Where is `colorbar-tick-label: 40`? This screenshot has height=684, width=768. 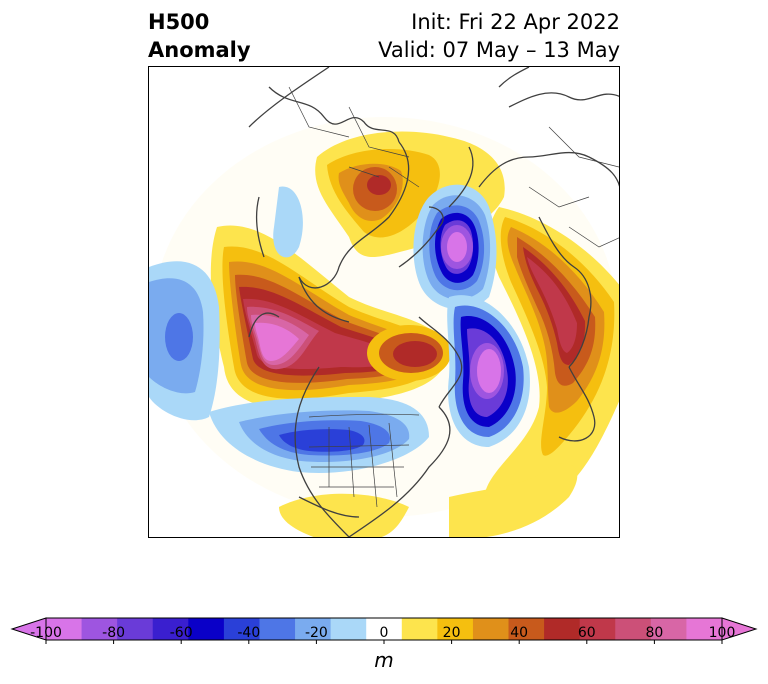
colorbar-tick-label: 40 is located at coordinates (519, 633).